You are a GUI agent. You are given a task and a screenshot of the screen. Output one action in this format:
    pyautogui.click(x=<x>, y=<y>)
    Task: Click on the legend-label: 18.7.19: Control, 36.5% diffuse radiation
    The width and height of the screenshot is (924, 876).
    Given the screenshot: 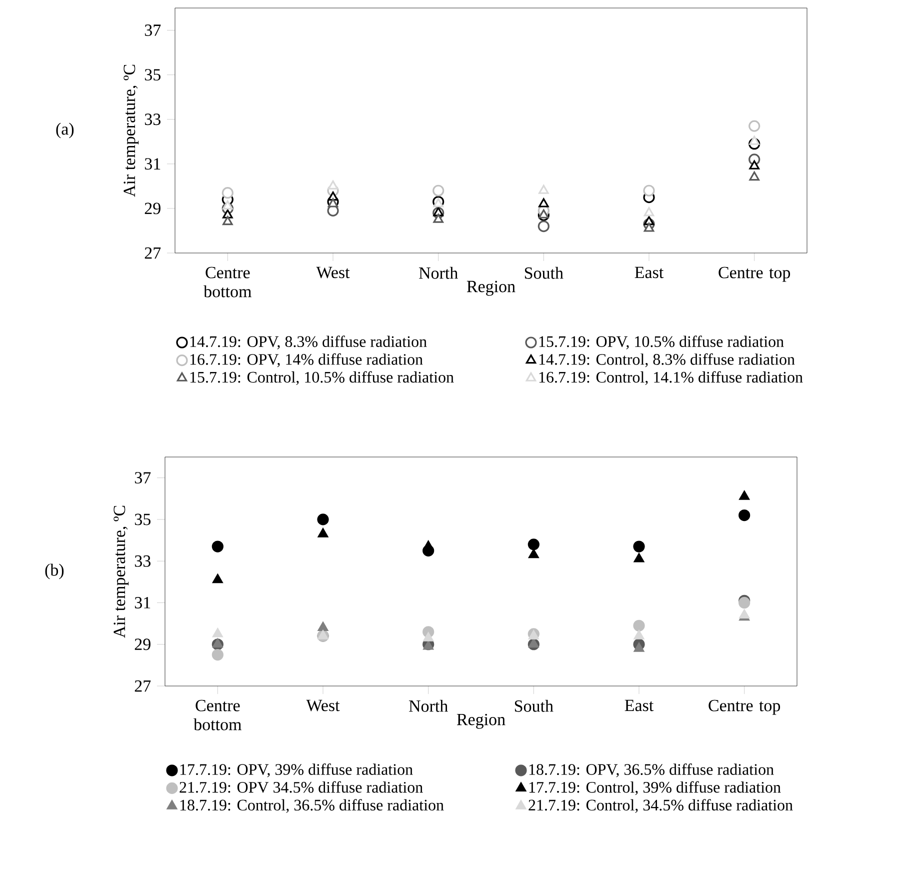 What is the action you would take?
    pyautogui.click(x=312, y=806)
    